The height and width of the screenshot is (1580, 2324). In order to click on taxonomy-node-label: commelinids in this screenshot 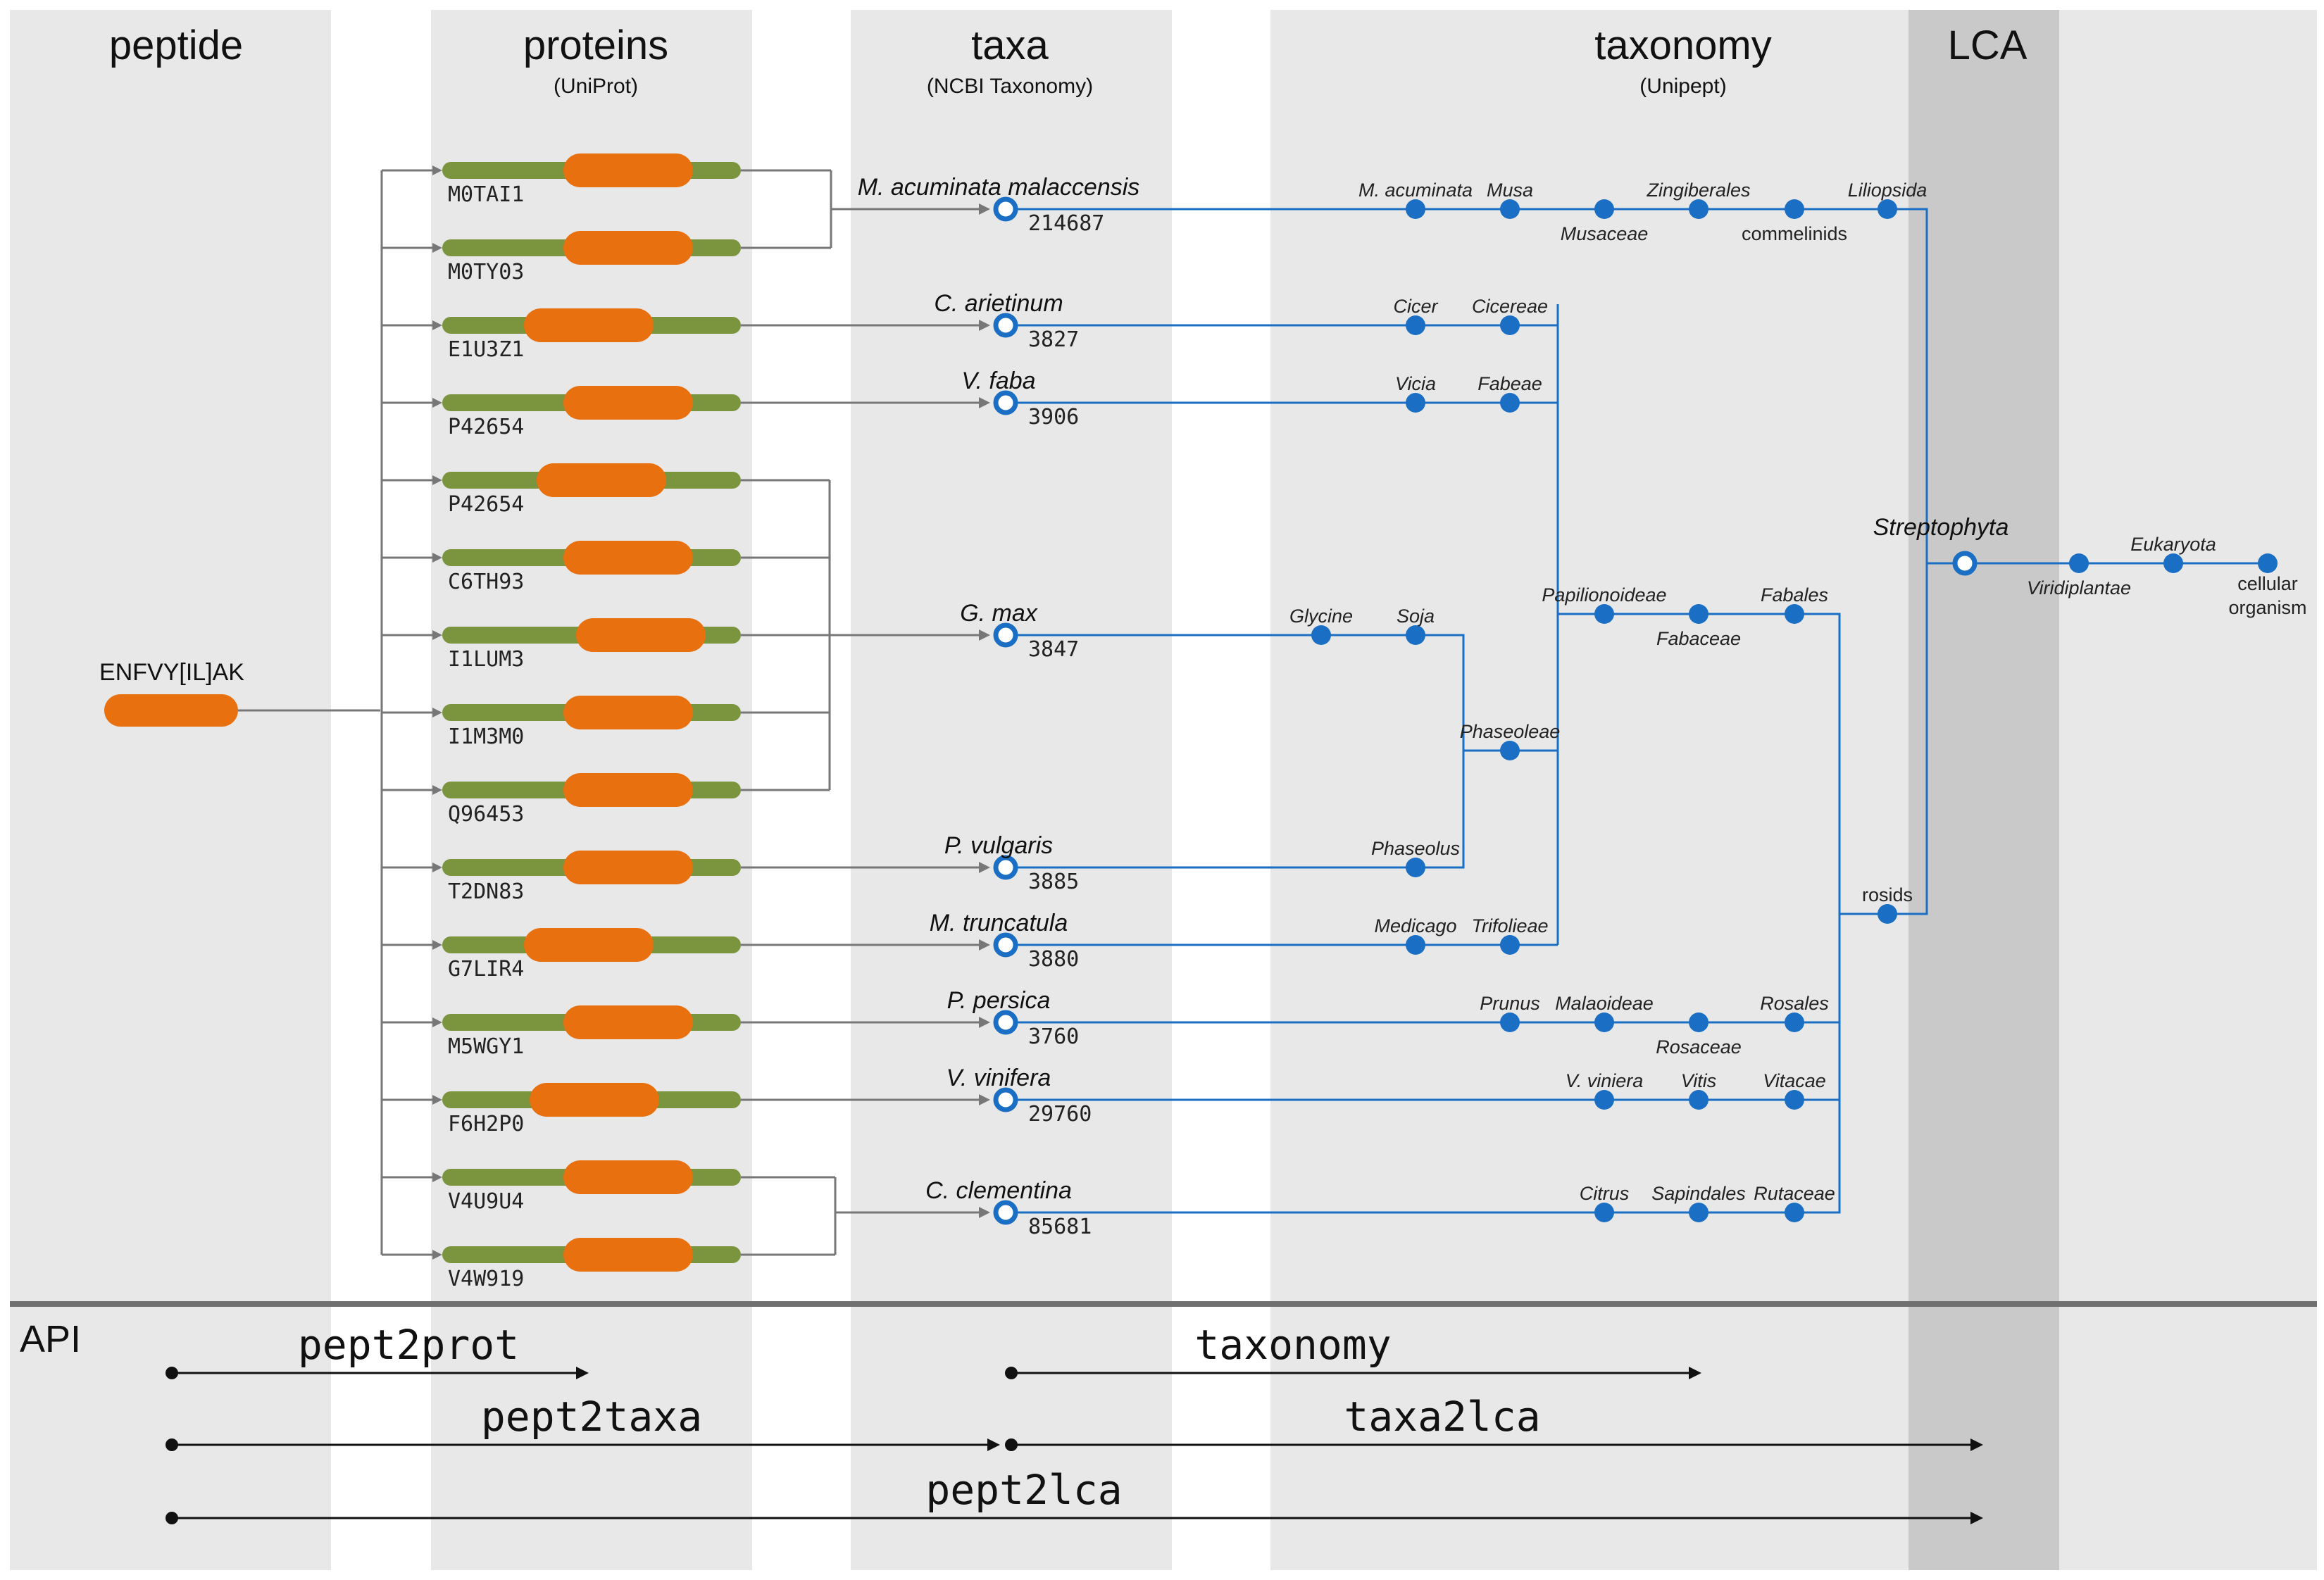, I will do `click(1794, 233)`.